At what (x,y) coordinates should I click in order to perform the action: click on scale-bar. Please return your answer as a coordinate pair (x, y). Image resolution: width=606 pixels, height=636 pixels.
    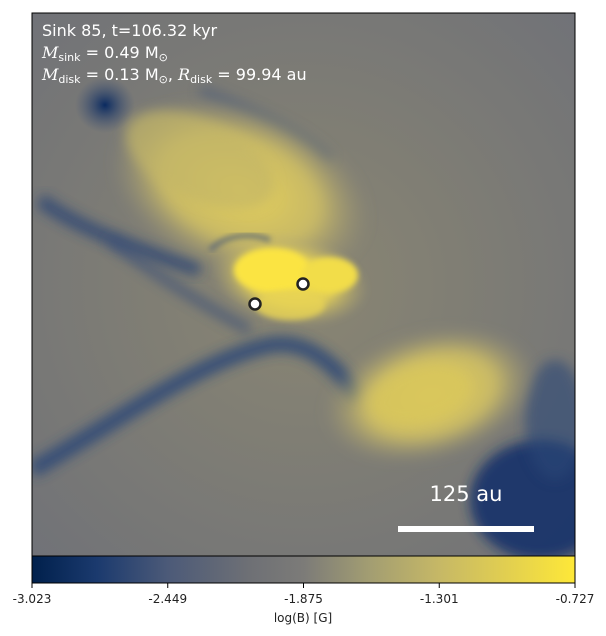
    Looking at the image, I should click on (466, 529).